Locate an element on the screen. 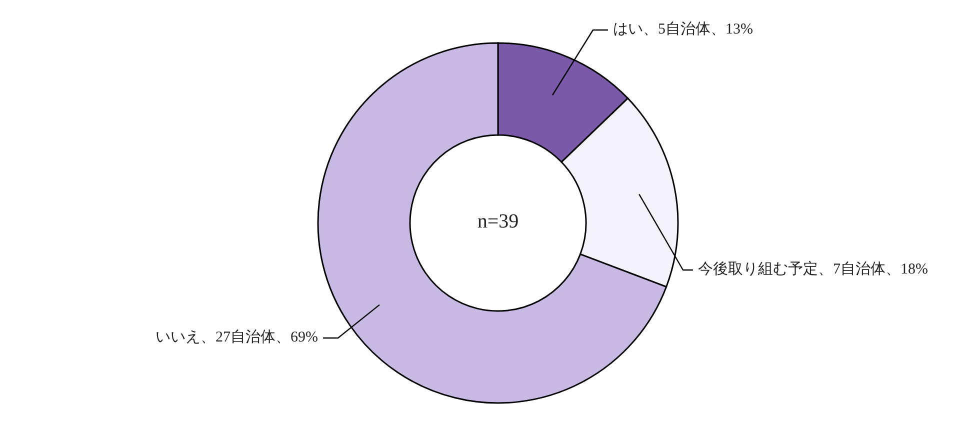 This screenshot has width=967, height=435. slice-label: いいえ、27自治体、69% is located at coordinates (237, 337).